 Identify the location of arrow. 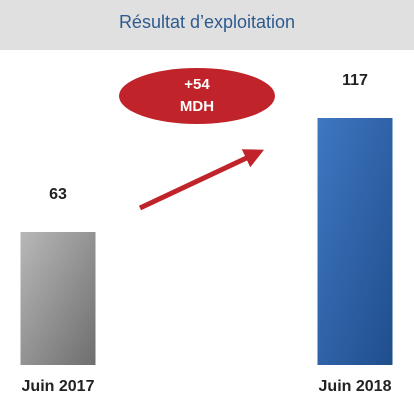
(201, 180).